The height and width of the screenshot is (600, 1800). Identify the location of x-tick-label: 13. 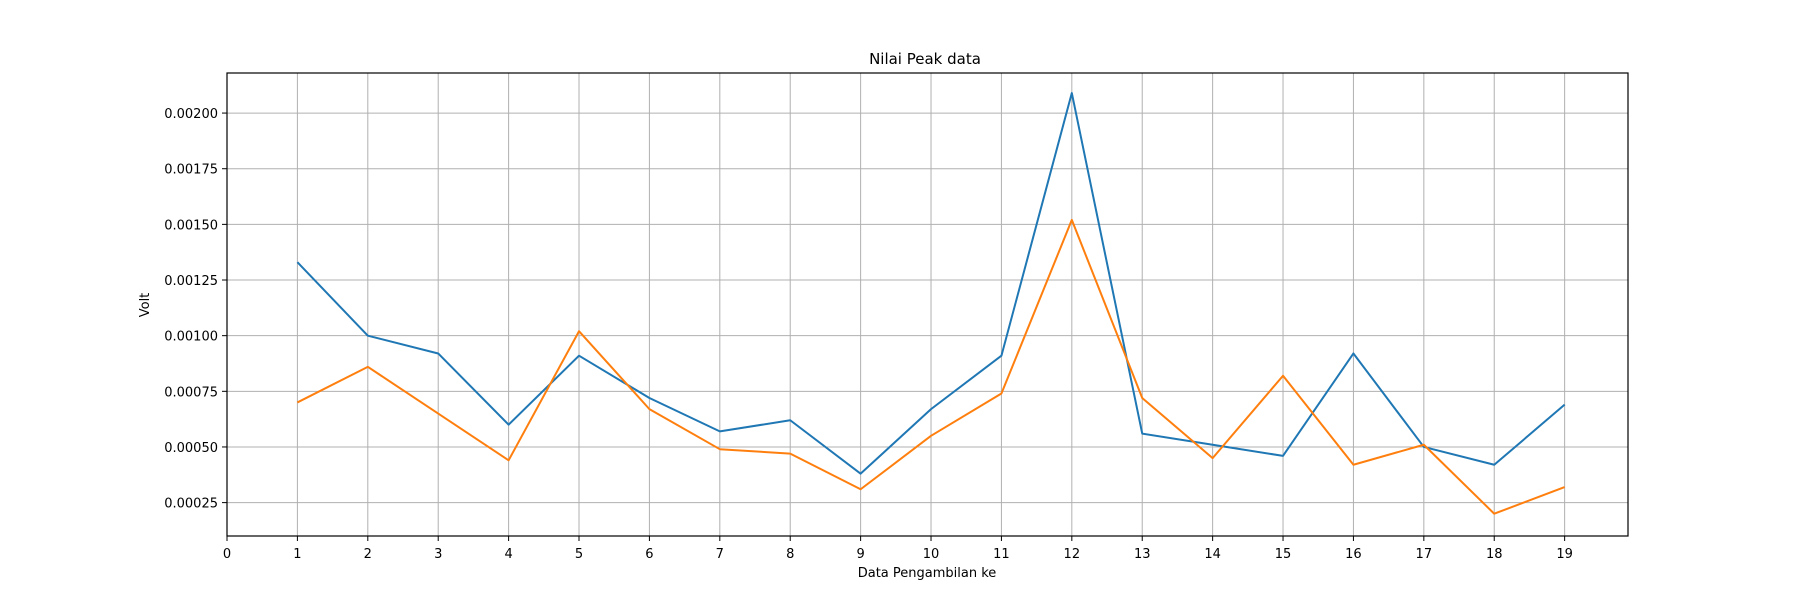
(1142, 554).